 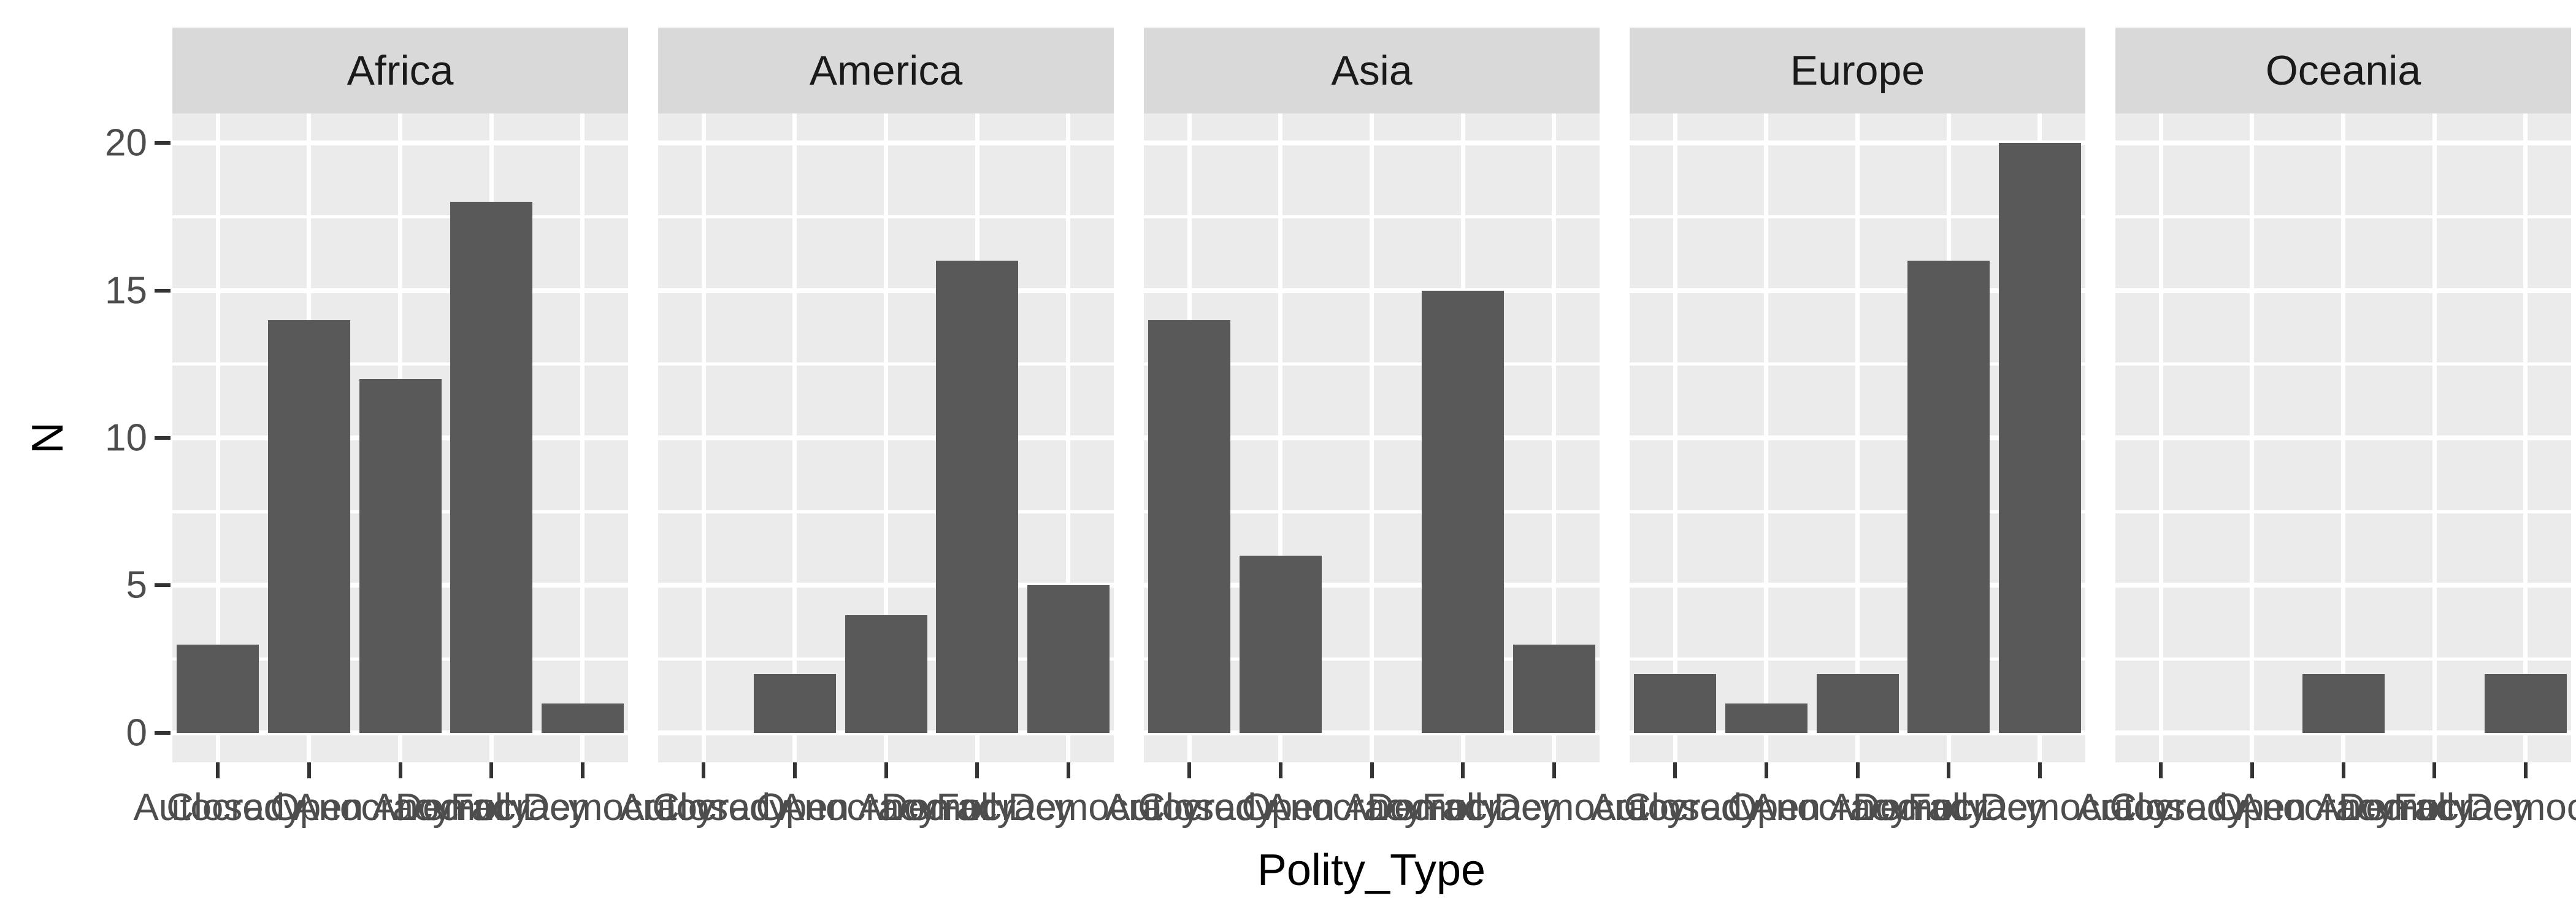 I want to click on y-tick-label: 15, so click(x=126, y=290).